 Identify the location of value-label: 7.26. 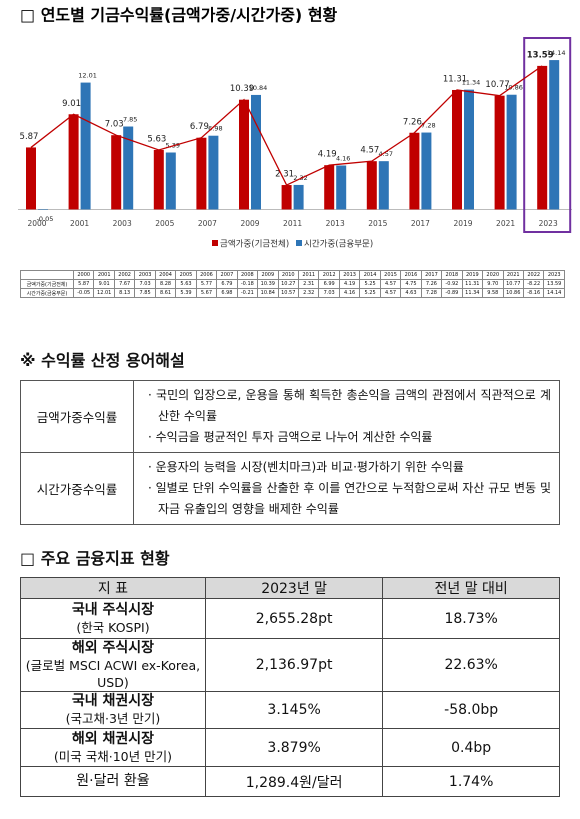
(412, 122).